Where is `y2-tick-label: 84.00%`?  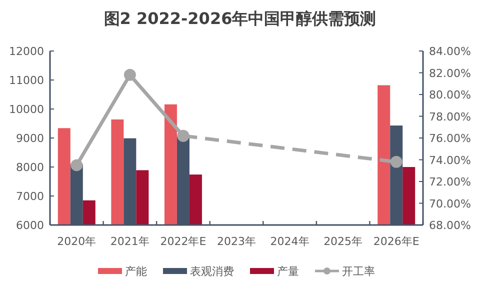 y2-tick-label: 84.00% is located at coordinates (450, 51).